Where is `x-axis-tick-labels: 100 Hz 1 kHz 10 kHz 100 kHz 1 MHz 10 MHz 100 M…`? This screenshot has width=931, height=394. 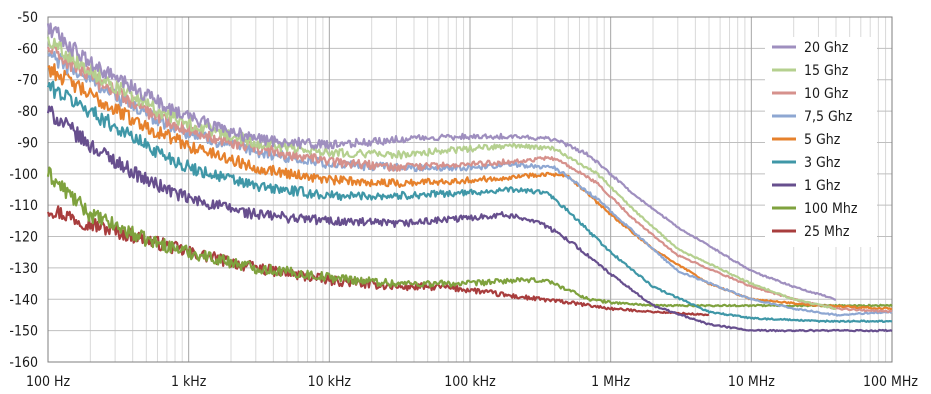
x-axis-tick-labels: 100 Hz 1 kHz 10 kHz 100 kHz 1 MHz 10 MHz 100 M… is located at coordinates (472, 382).